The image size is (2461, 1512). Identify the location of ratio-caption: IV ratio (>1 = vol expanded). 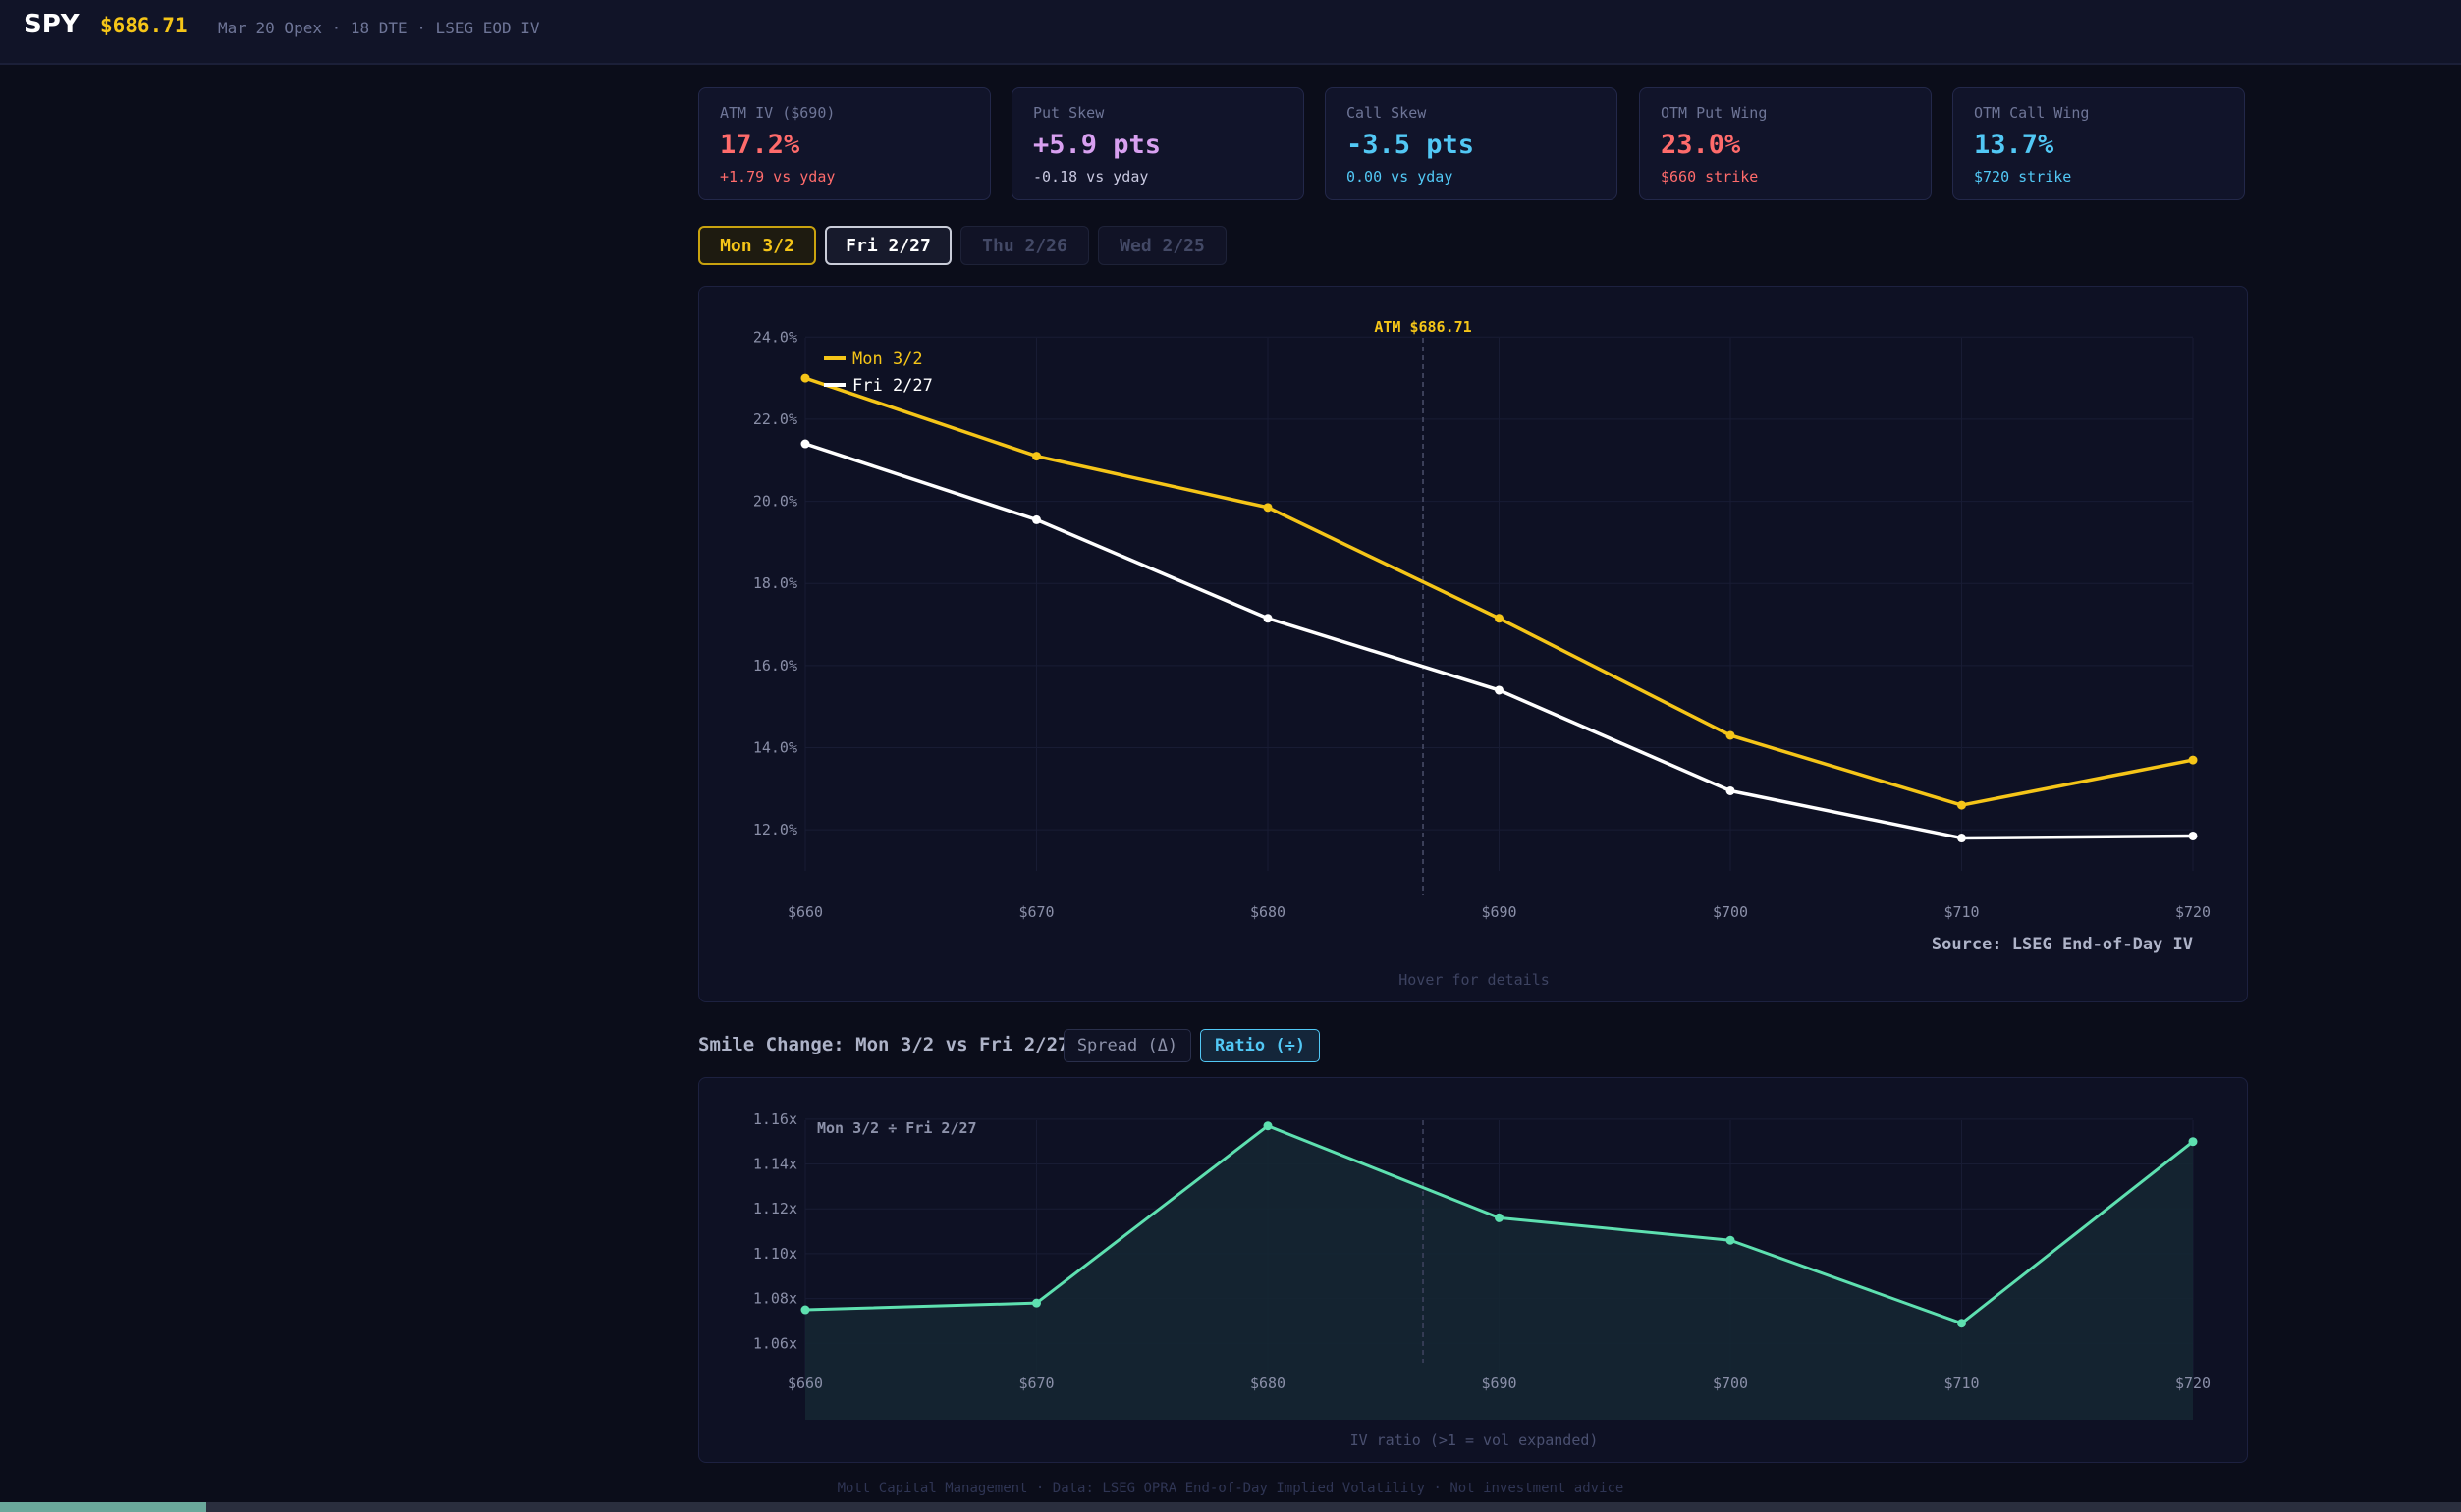
(1474, 1440).